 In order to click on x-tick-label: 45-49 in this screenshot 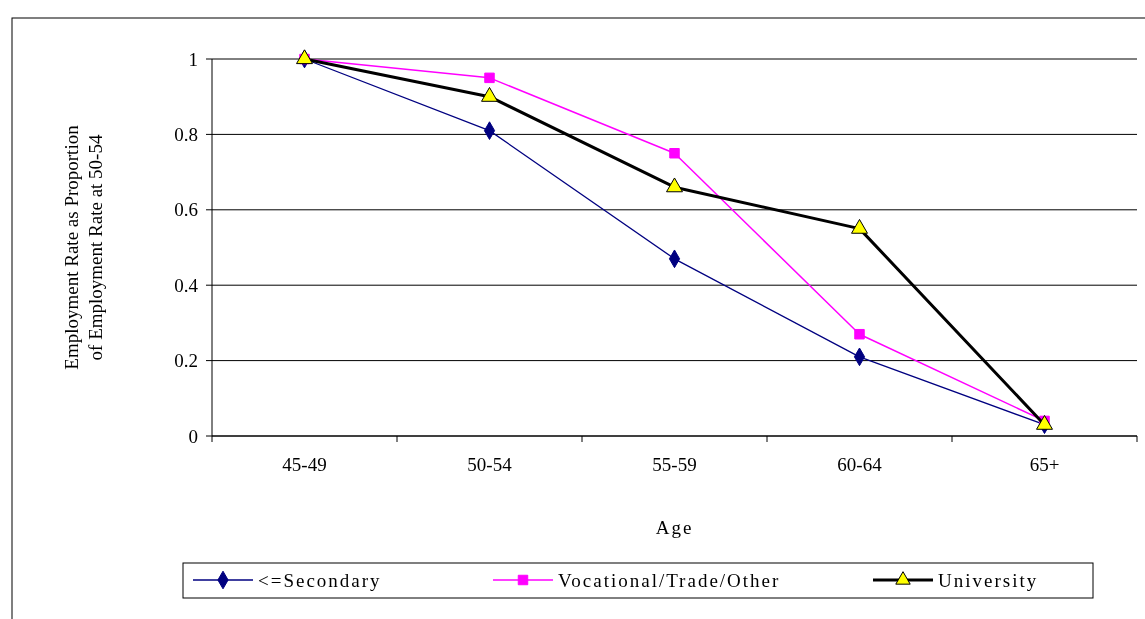, I will do `click(304, 464)`.